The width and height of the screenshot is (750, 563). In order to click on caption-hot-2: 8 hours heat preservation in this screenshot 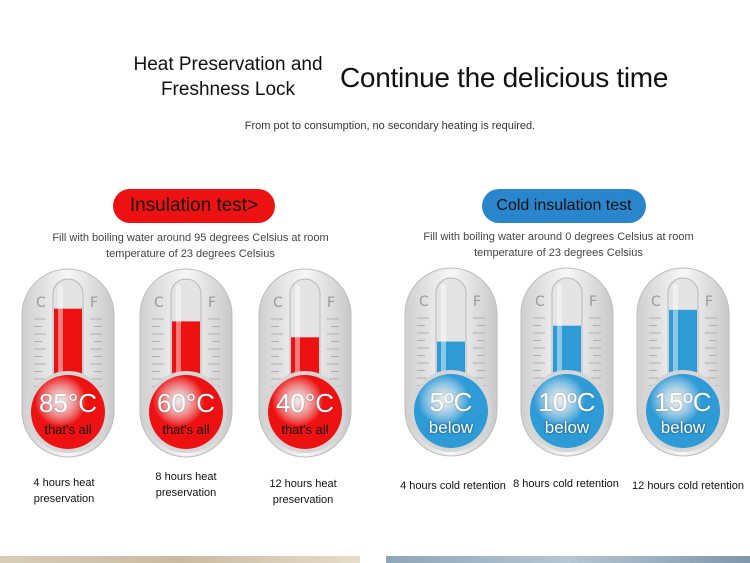, I will do `click(186, 485)`.